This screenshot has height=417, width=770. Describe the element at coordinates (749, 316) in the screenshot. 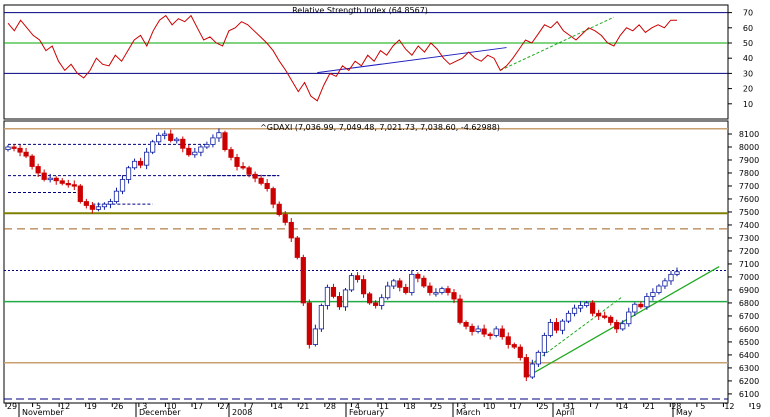

I see `dax-tick-label: 6700` at that location.